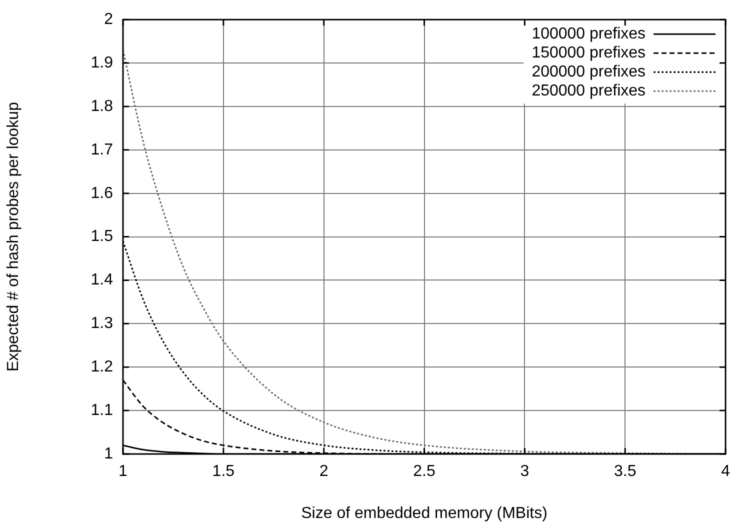 The height and width of the screenshot is (527, 738). What do you see at coordinates (102, 106) in the screenshot?
I see `y-tick-label: 1.8` at bounding box center [102, 106].